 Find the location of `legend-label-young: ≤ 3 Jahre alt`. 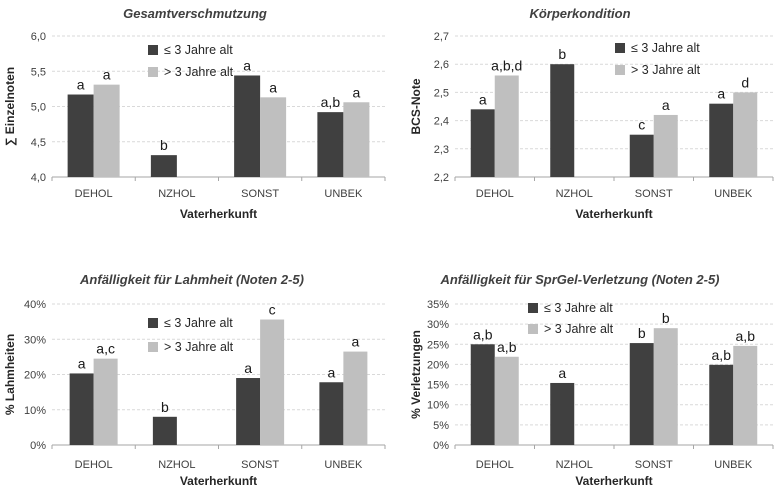

legend-label-young: ≤ 3 Jahre alt is located at coordinates (665, 48).